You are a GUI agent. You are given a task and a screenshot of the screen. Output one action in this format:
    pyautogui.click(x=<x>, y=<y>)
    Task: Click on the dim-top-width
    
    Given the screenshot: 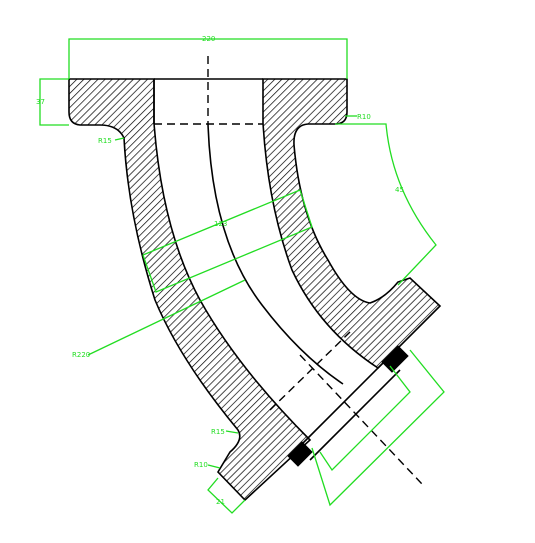 What is the action you would take?
    pyautogui.click(x=208, y=58)
    